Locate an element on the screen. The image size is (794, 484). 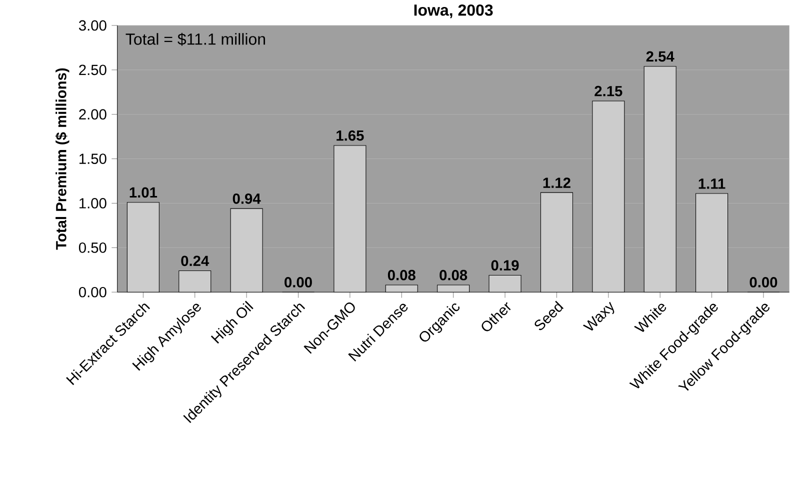
y-axis-title: Total Premium ($ millions) is located at coordinates (62, 159).